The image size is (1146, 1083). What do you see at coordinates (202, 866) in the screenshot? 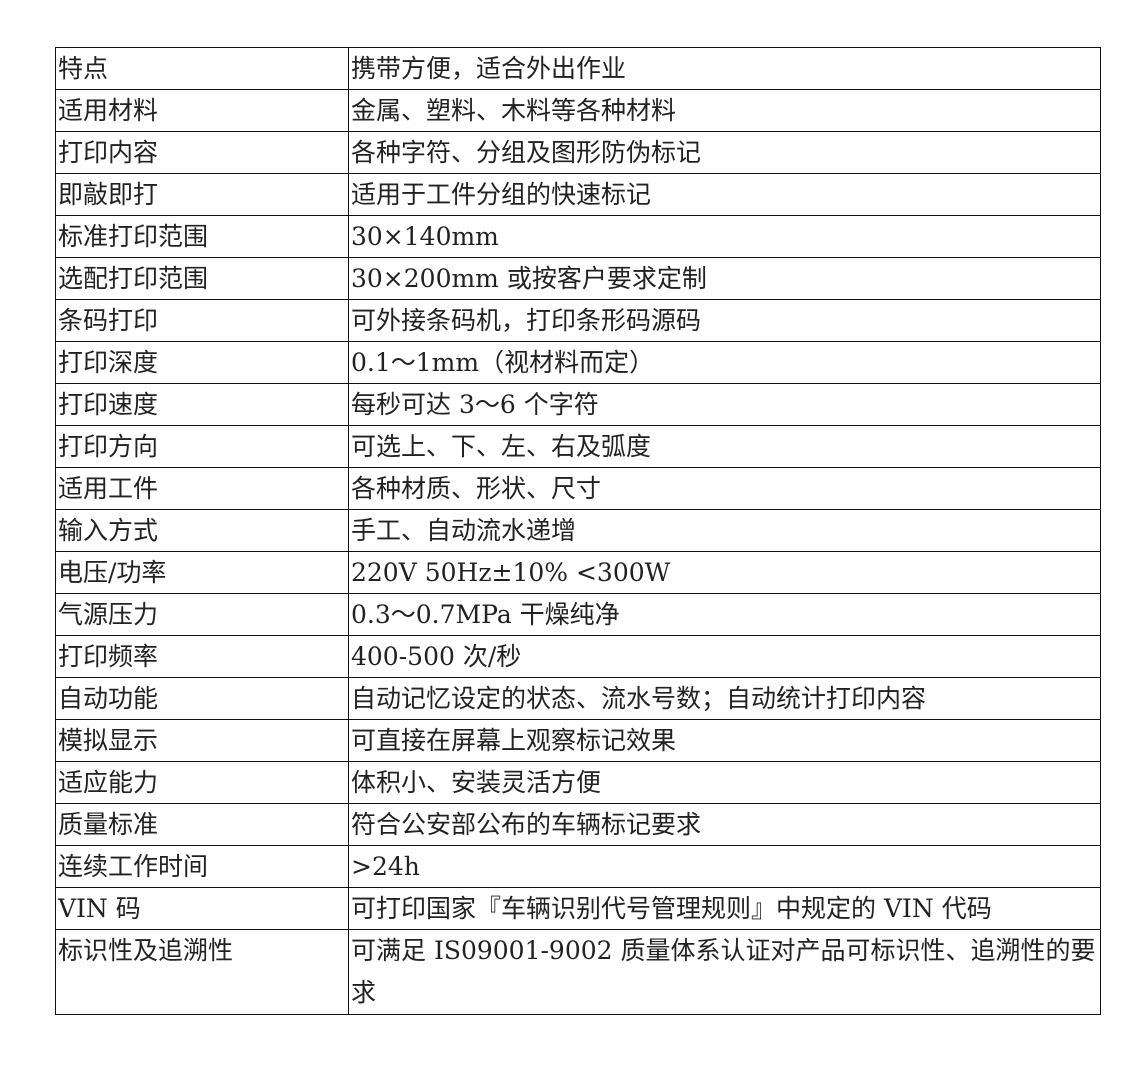
I see `spec-label: 连续工作时间` at bounding box center [202, 866].